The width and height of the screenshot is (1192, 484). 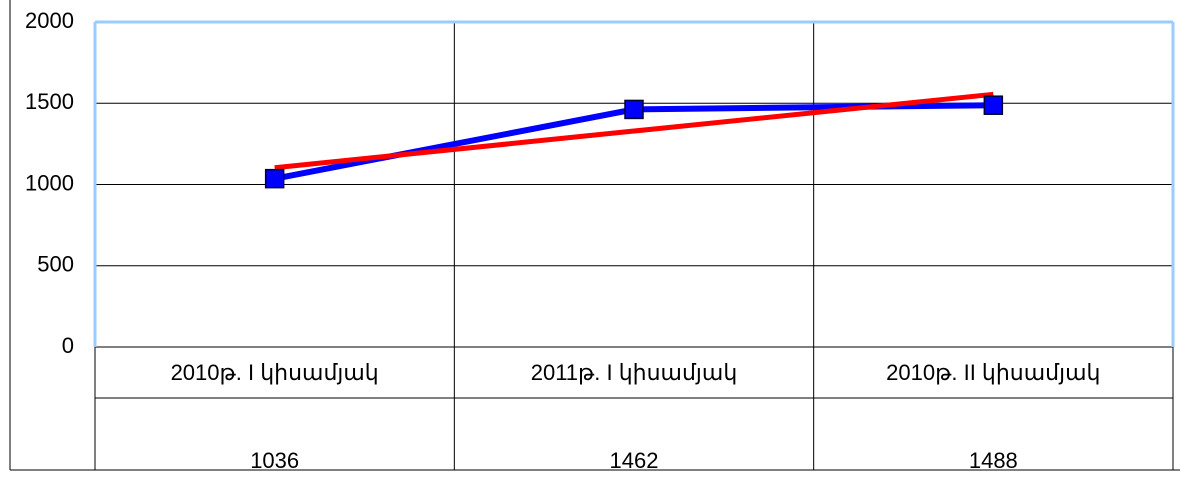 What do you see at coordinates (55, 264) in the screenshot?
I see `y-tick-label: 500` at bounding box center [55, 264].